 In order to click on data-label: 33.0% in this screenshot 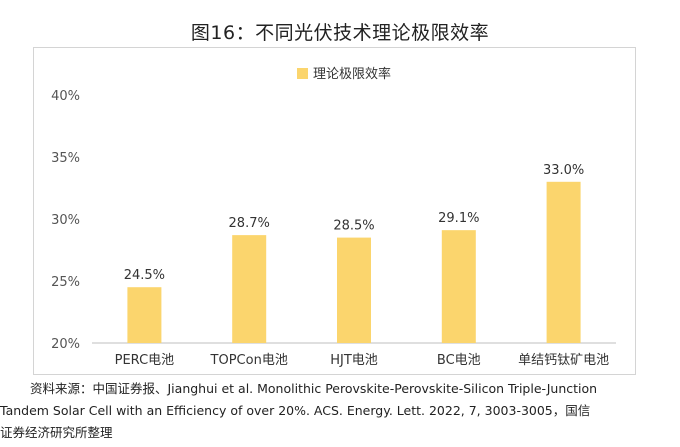, I will do `click(563, 170)`.